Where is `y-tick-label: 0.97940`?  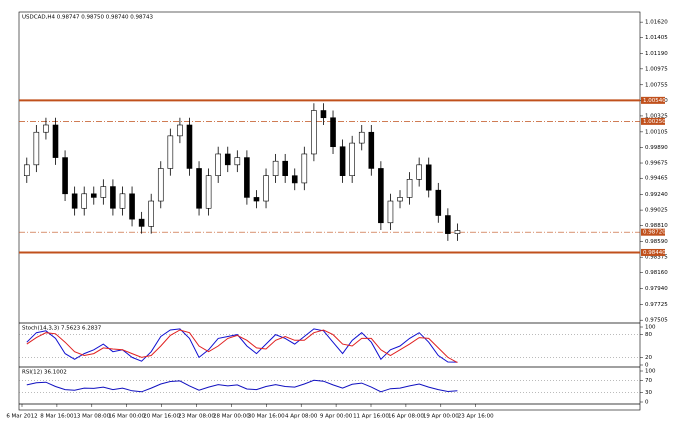
y-tick-label: 0.97940 is located at coordinates (656, 289).